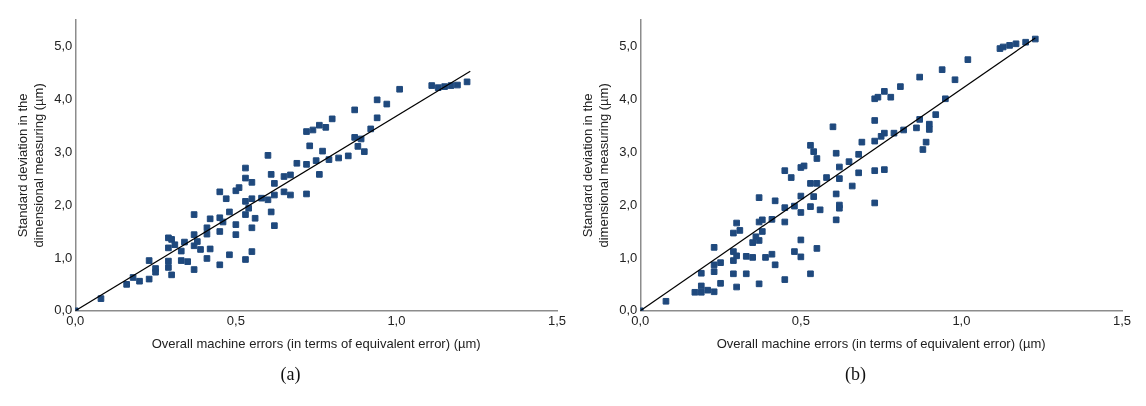 The width and height of the screenshot is (1146, 406). What do you see at coordinates (290, 374) in the screenshot?
I see `text: (a)` at bounding box center [290, 374].